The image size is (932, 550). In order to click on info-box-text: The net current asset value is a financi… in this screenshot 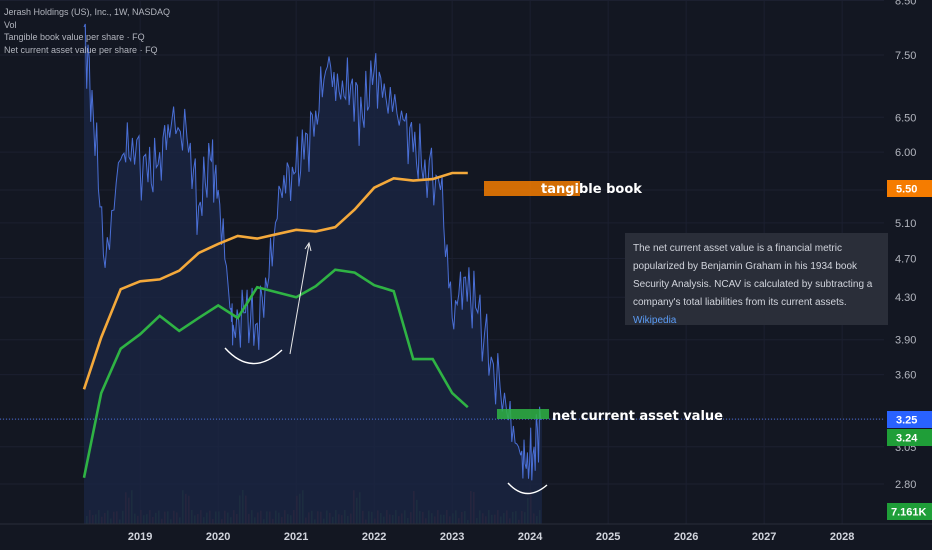, I will do `click(753, 275)`.